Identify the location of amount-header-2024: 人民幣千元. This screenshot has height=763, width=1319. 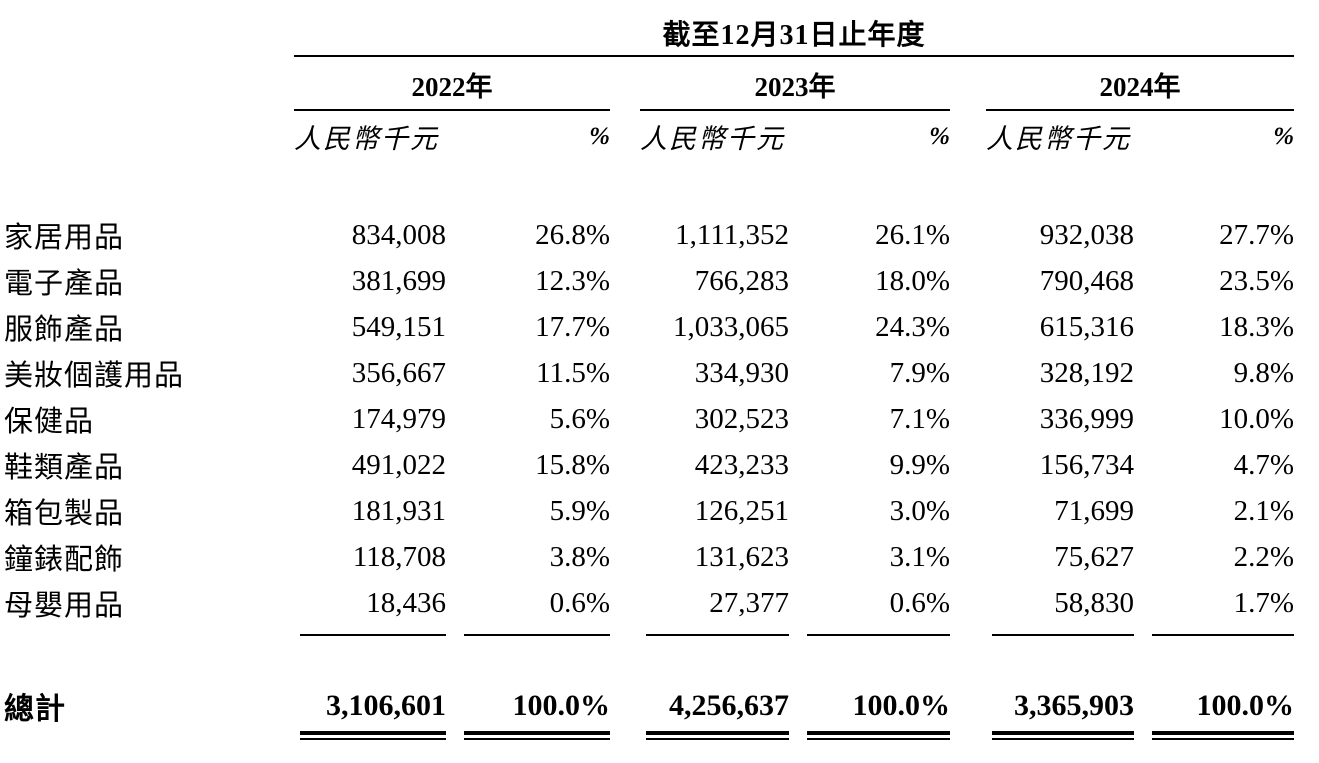
(1058, 139).